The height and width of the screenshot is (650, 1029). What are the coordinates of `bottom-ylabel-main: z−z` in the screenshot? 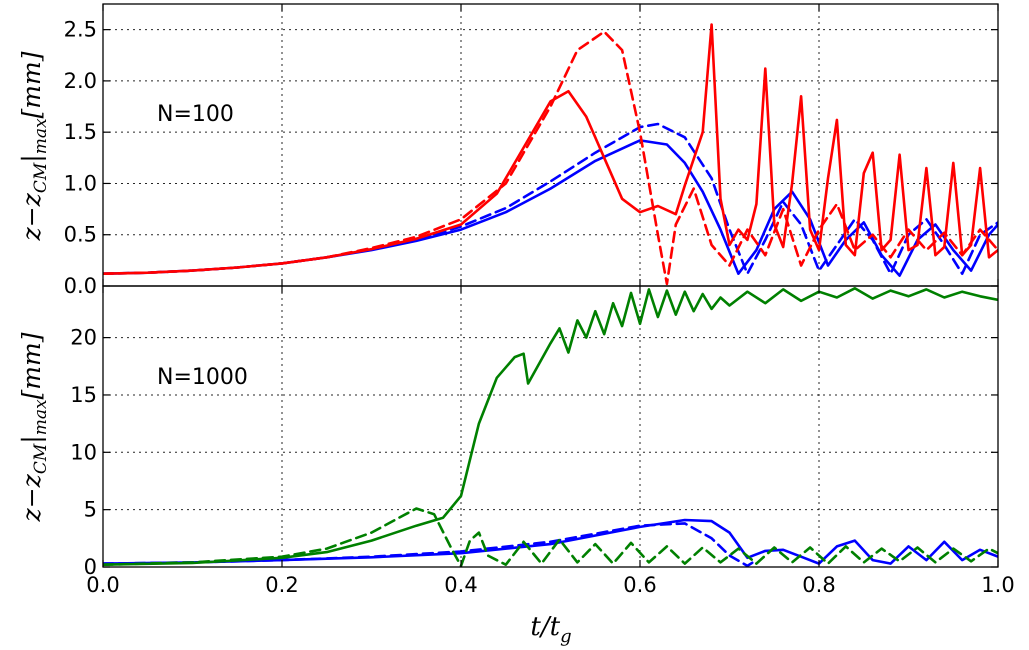 It's located at (31, 497).